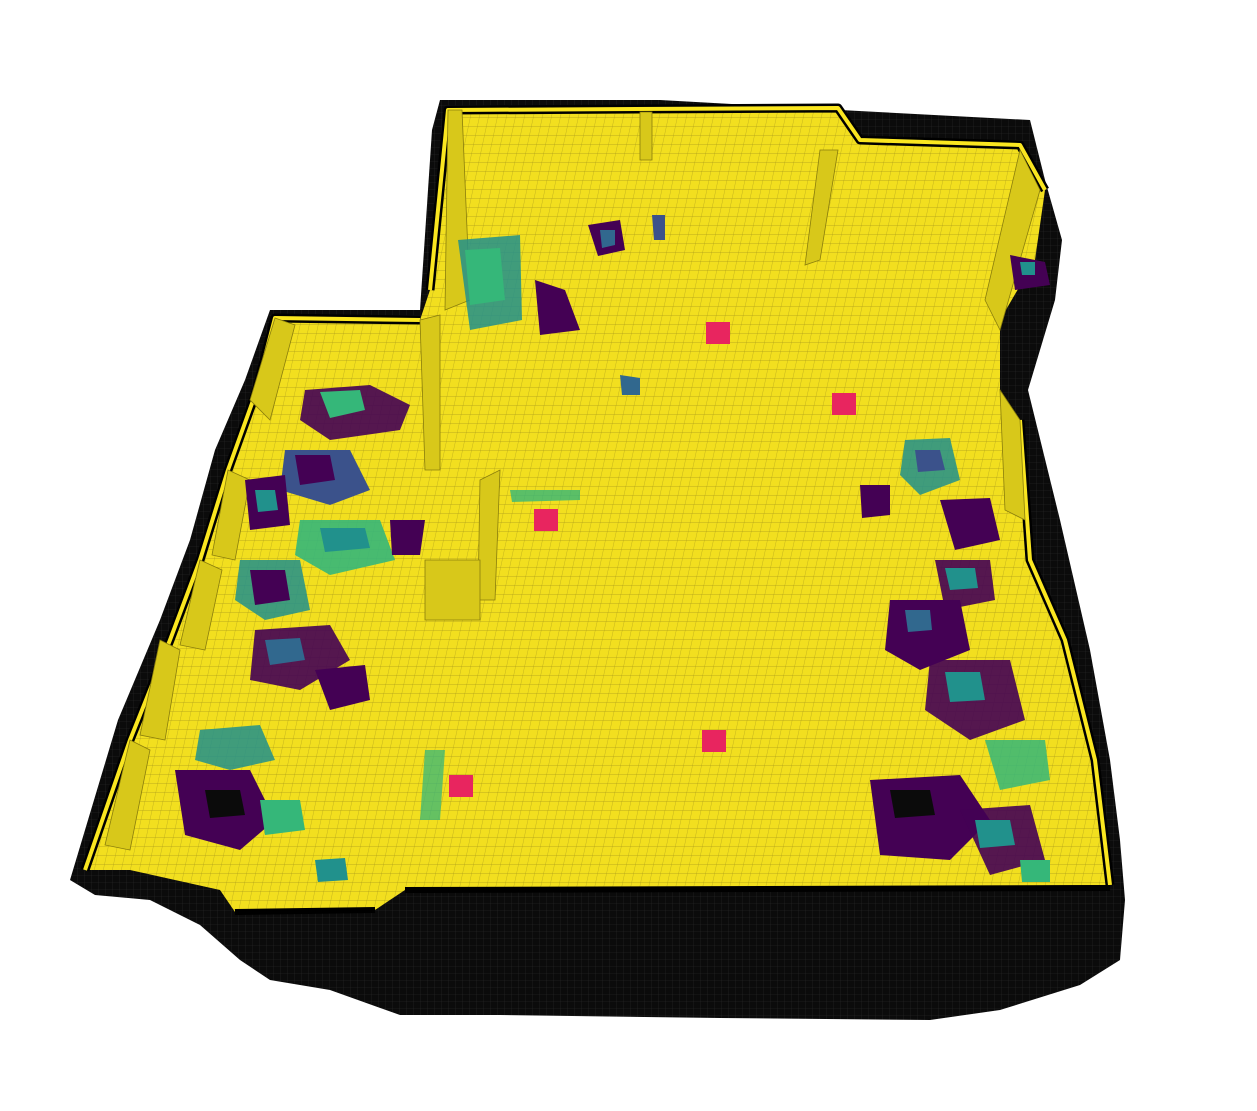 The image size is (1257, 1111). Describe the element at coordinates (652, 559) in the screenshot. I see `marker-layer` at that location.